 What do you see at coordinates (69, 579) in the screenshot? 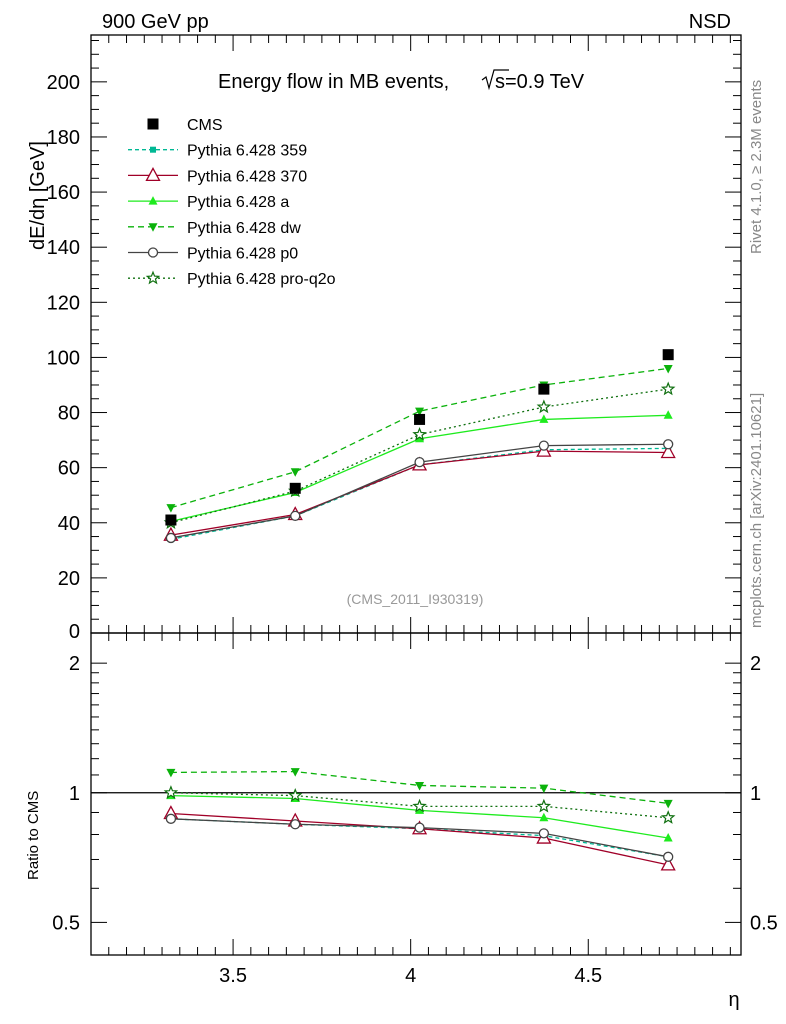
I see `main-y-tick-label: 20` at bounding box center [69, 579].